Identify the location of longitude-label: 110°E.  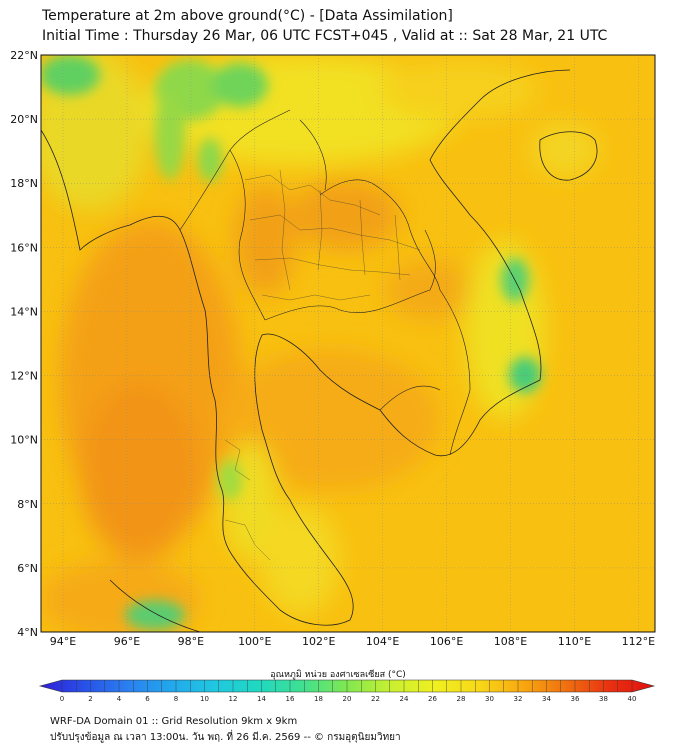
(574, 641).